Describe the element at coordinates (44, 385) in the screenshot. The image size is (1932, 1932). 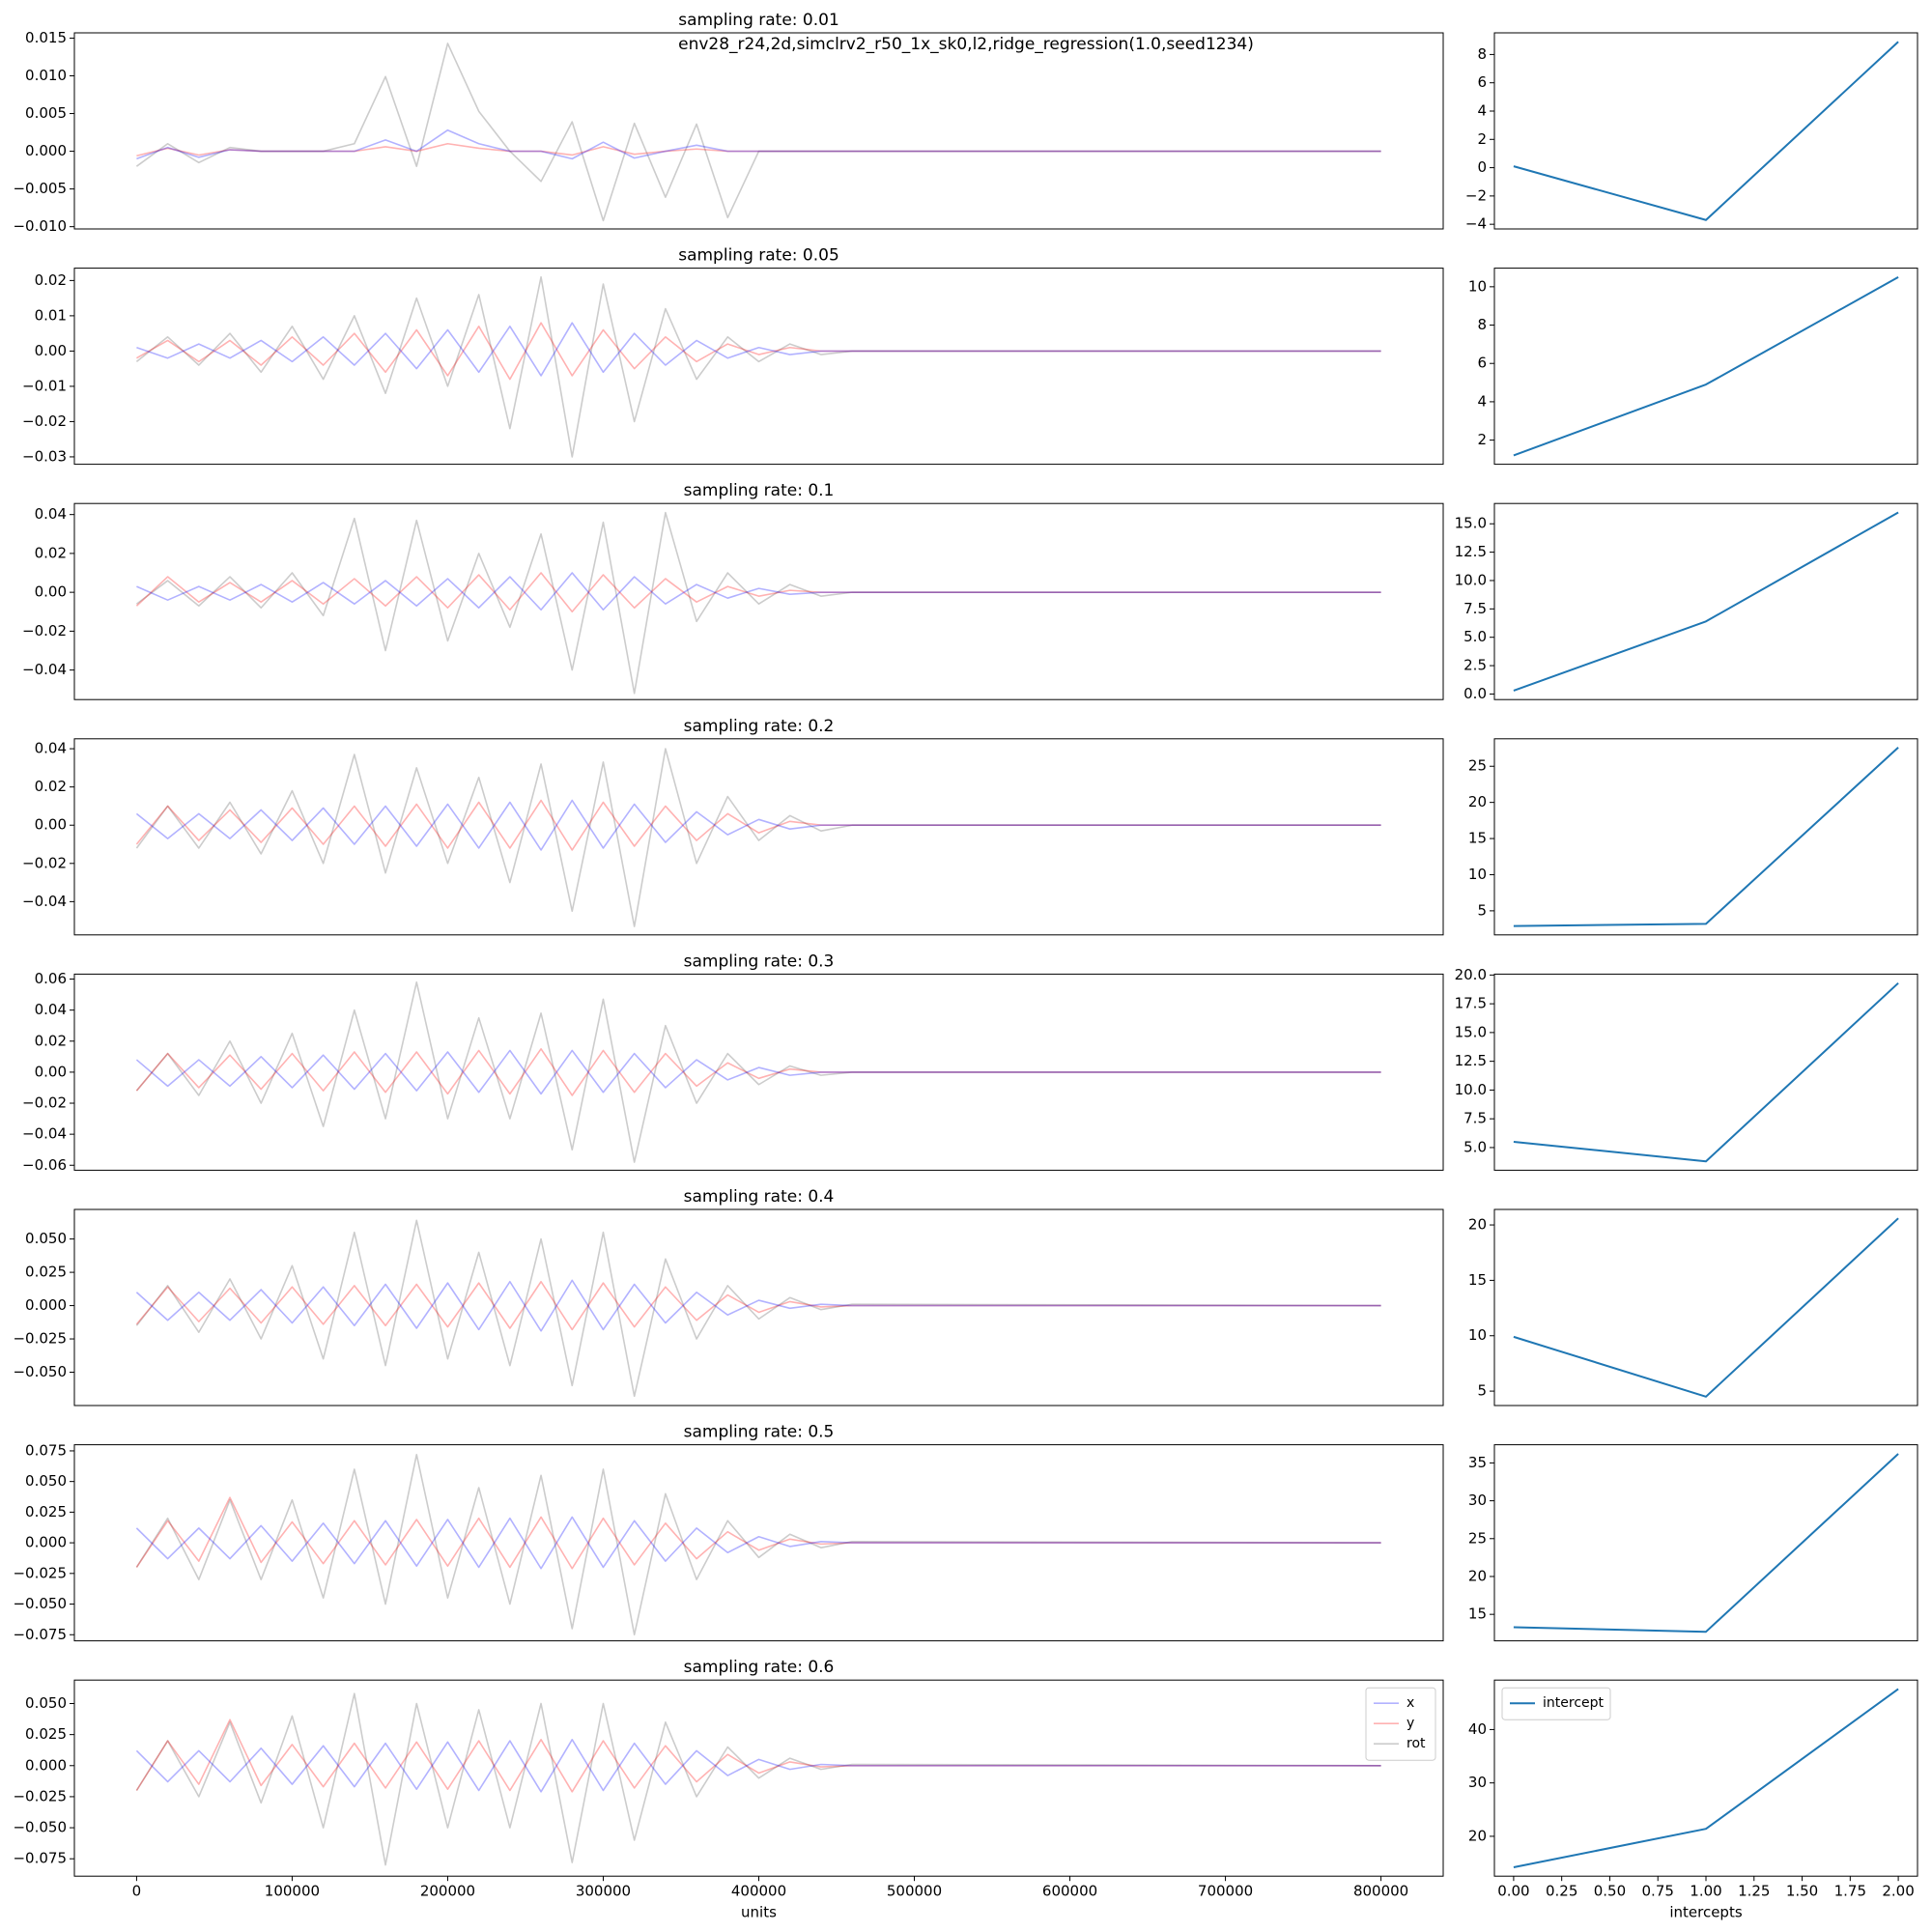
I see `y-tick-label: −0.01` at that location.